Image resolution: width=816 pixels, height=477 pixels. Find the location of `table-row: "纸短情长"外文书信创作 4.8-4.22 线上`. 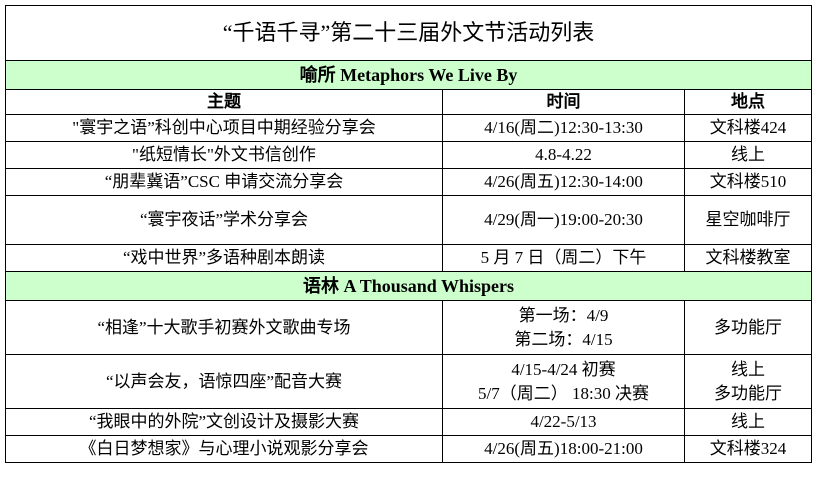

table-row: "纸短情长"外文书信创作 4.8-4.22 线上 is located at coordinates (409, 155).